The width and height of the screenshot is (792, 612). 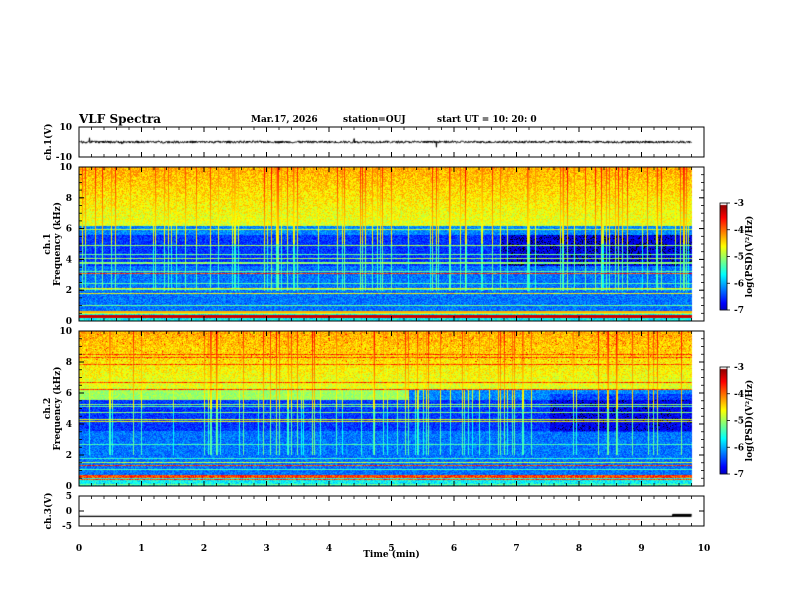 I want to click on ch2-freq-y-label-line-0: ch.2, so click(x=48, y=408).